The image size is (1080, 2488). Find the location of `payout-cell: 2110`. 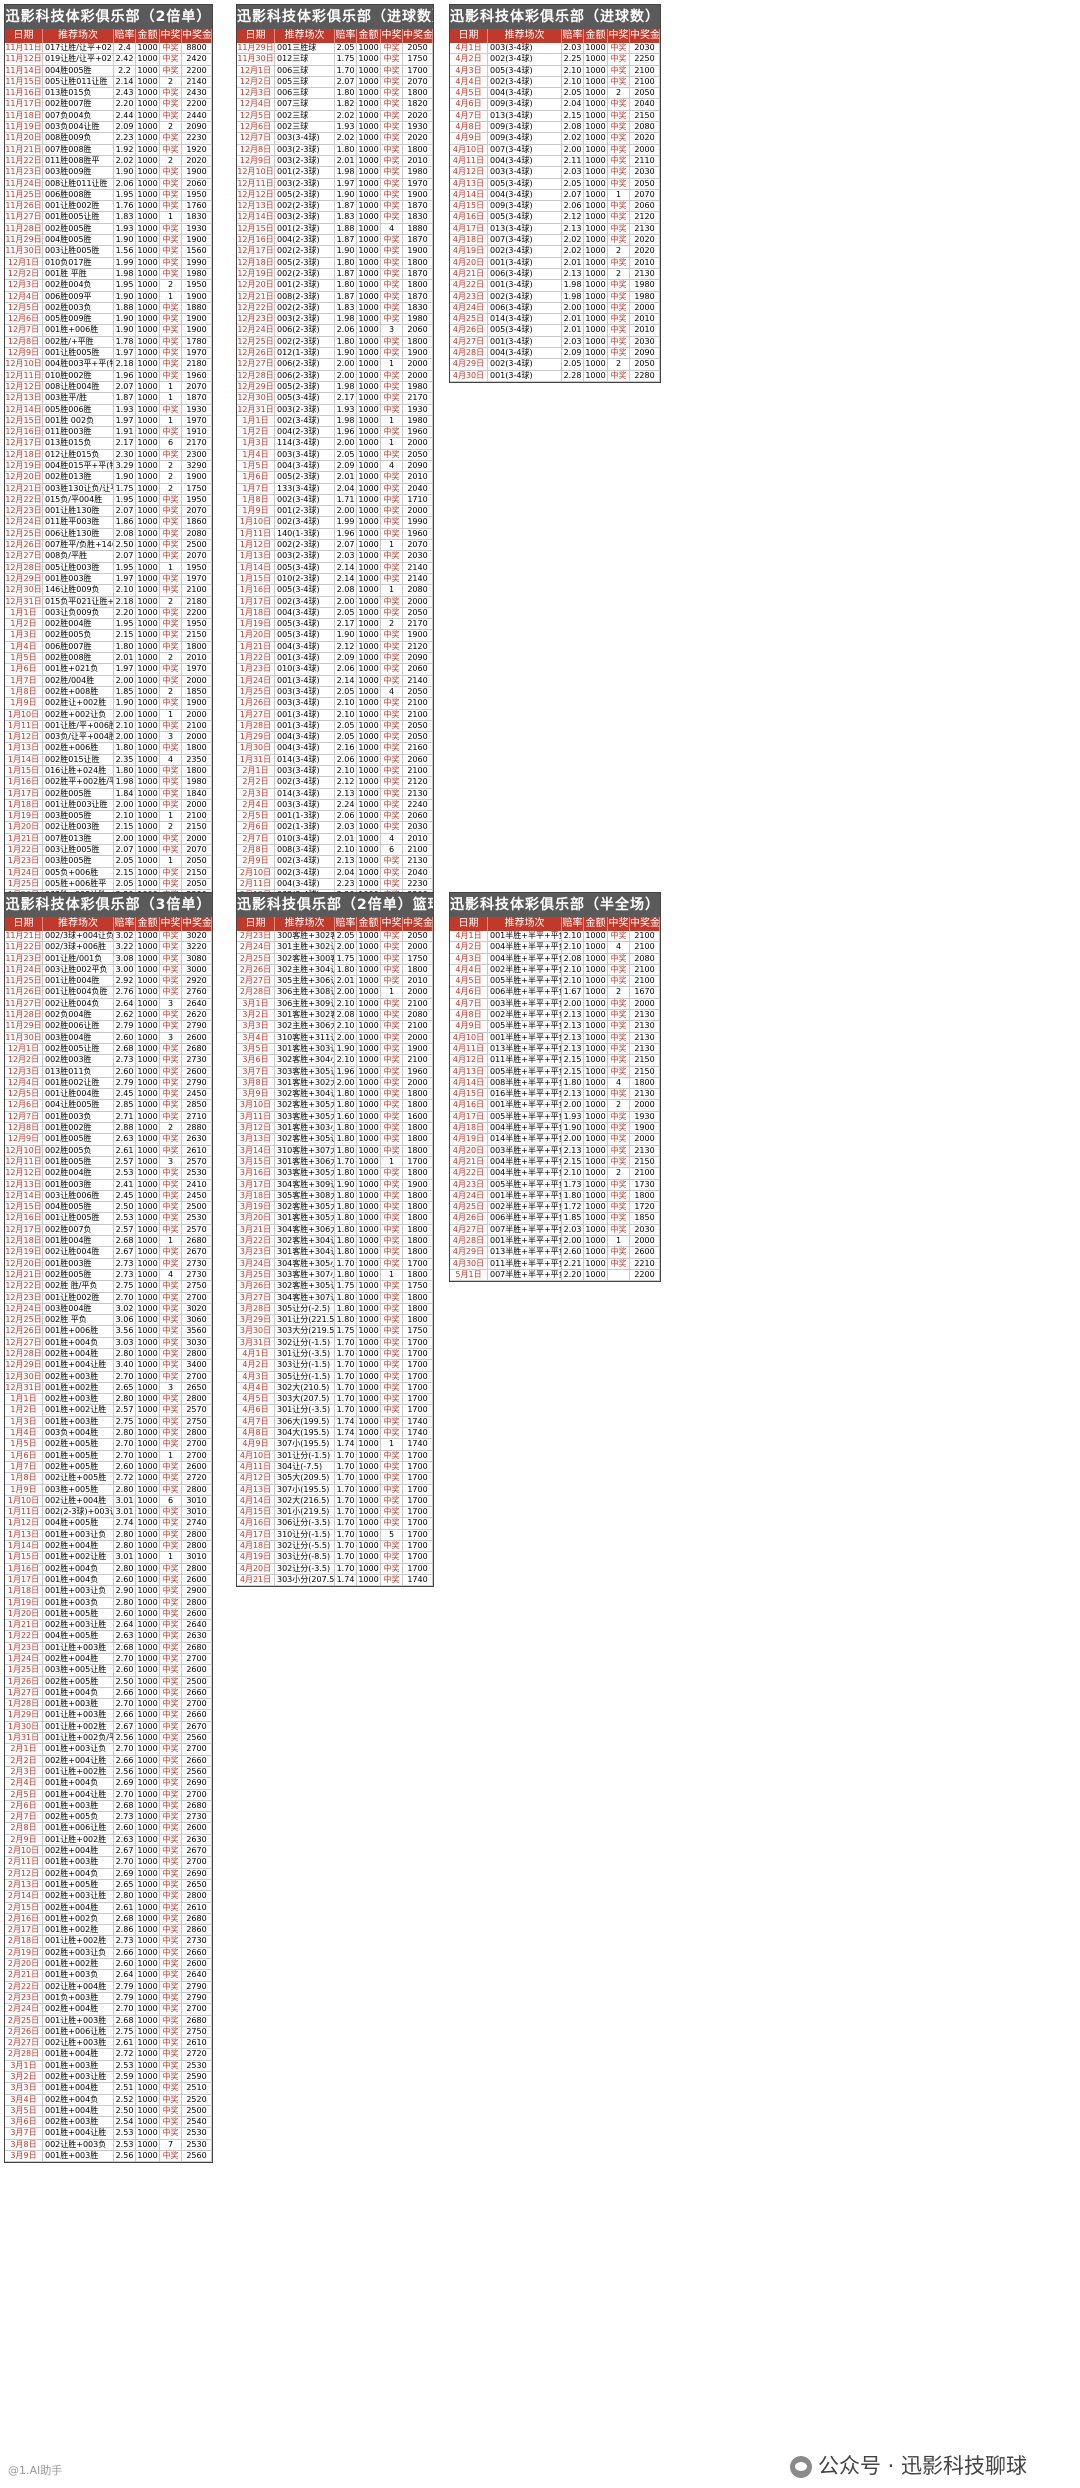

payout-cell: 2110 is located at coordinates (645, 161).